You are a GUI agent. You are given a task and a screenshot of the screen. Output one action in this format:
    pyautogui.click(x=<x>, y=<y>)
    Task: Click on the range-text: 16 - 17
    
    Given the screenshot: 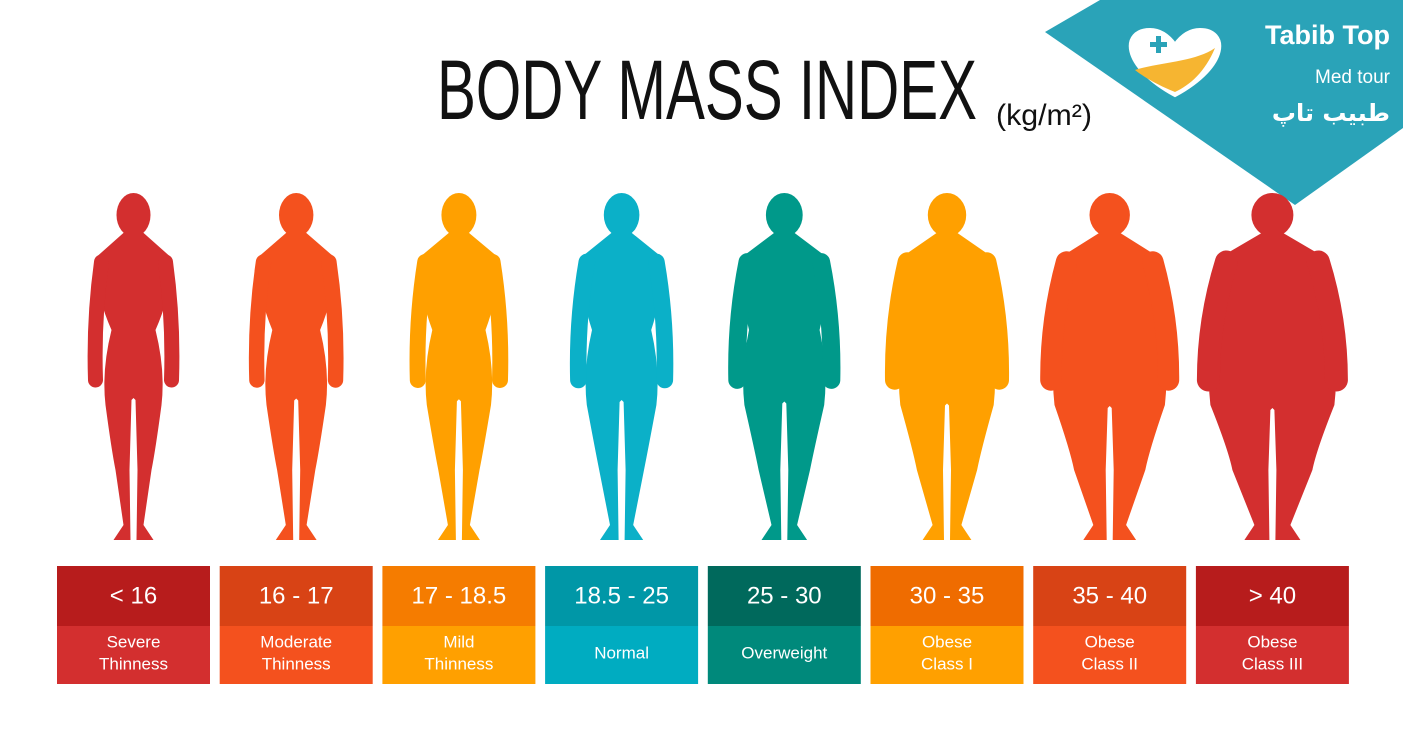 What is the action you would take?
    pyautogui.click(x=296, y=595)
    